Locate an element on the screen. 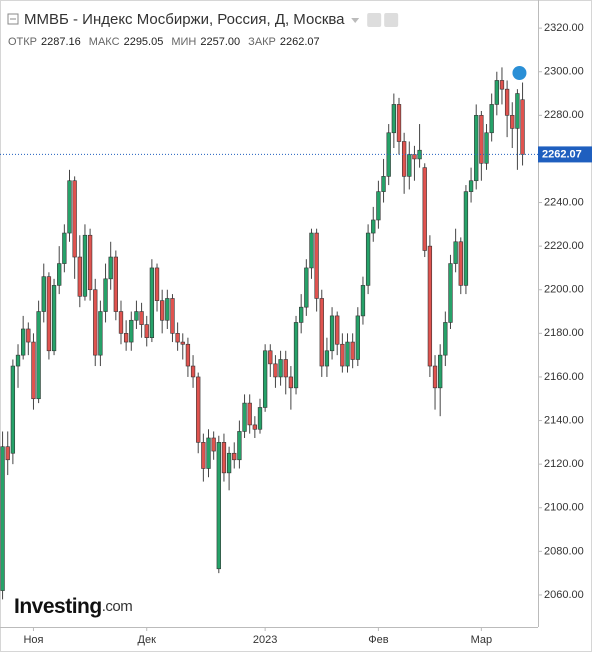 This screenshot has height=657, width=592. dropdown-caret is located at coordinates (355, 20).